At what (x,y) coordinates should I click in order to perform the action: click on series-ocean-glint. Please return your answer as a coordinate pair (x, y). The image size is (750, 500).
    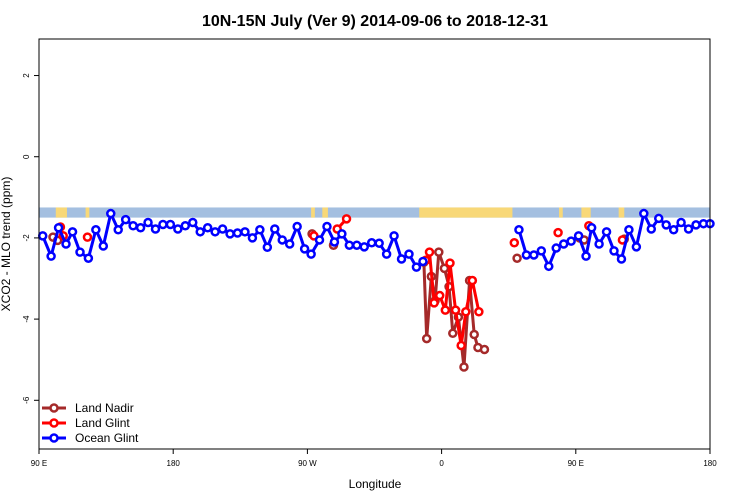
    Looking at the image, I should click on (376, 240).